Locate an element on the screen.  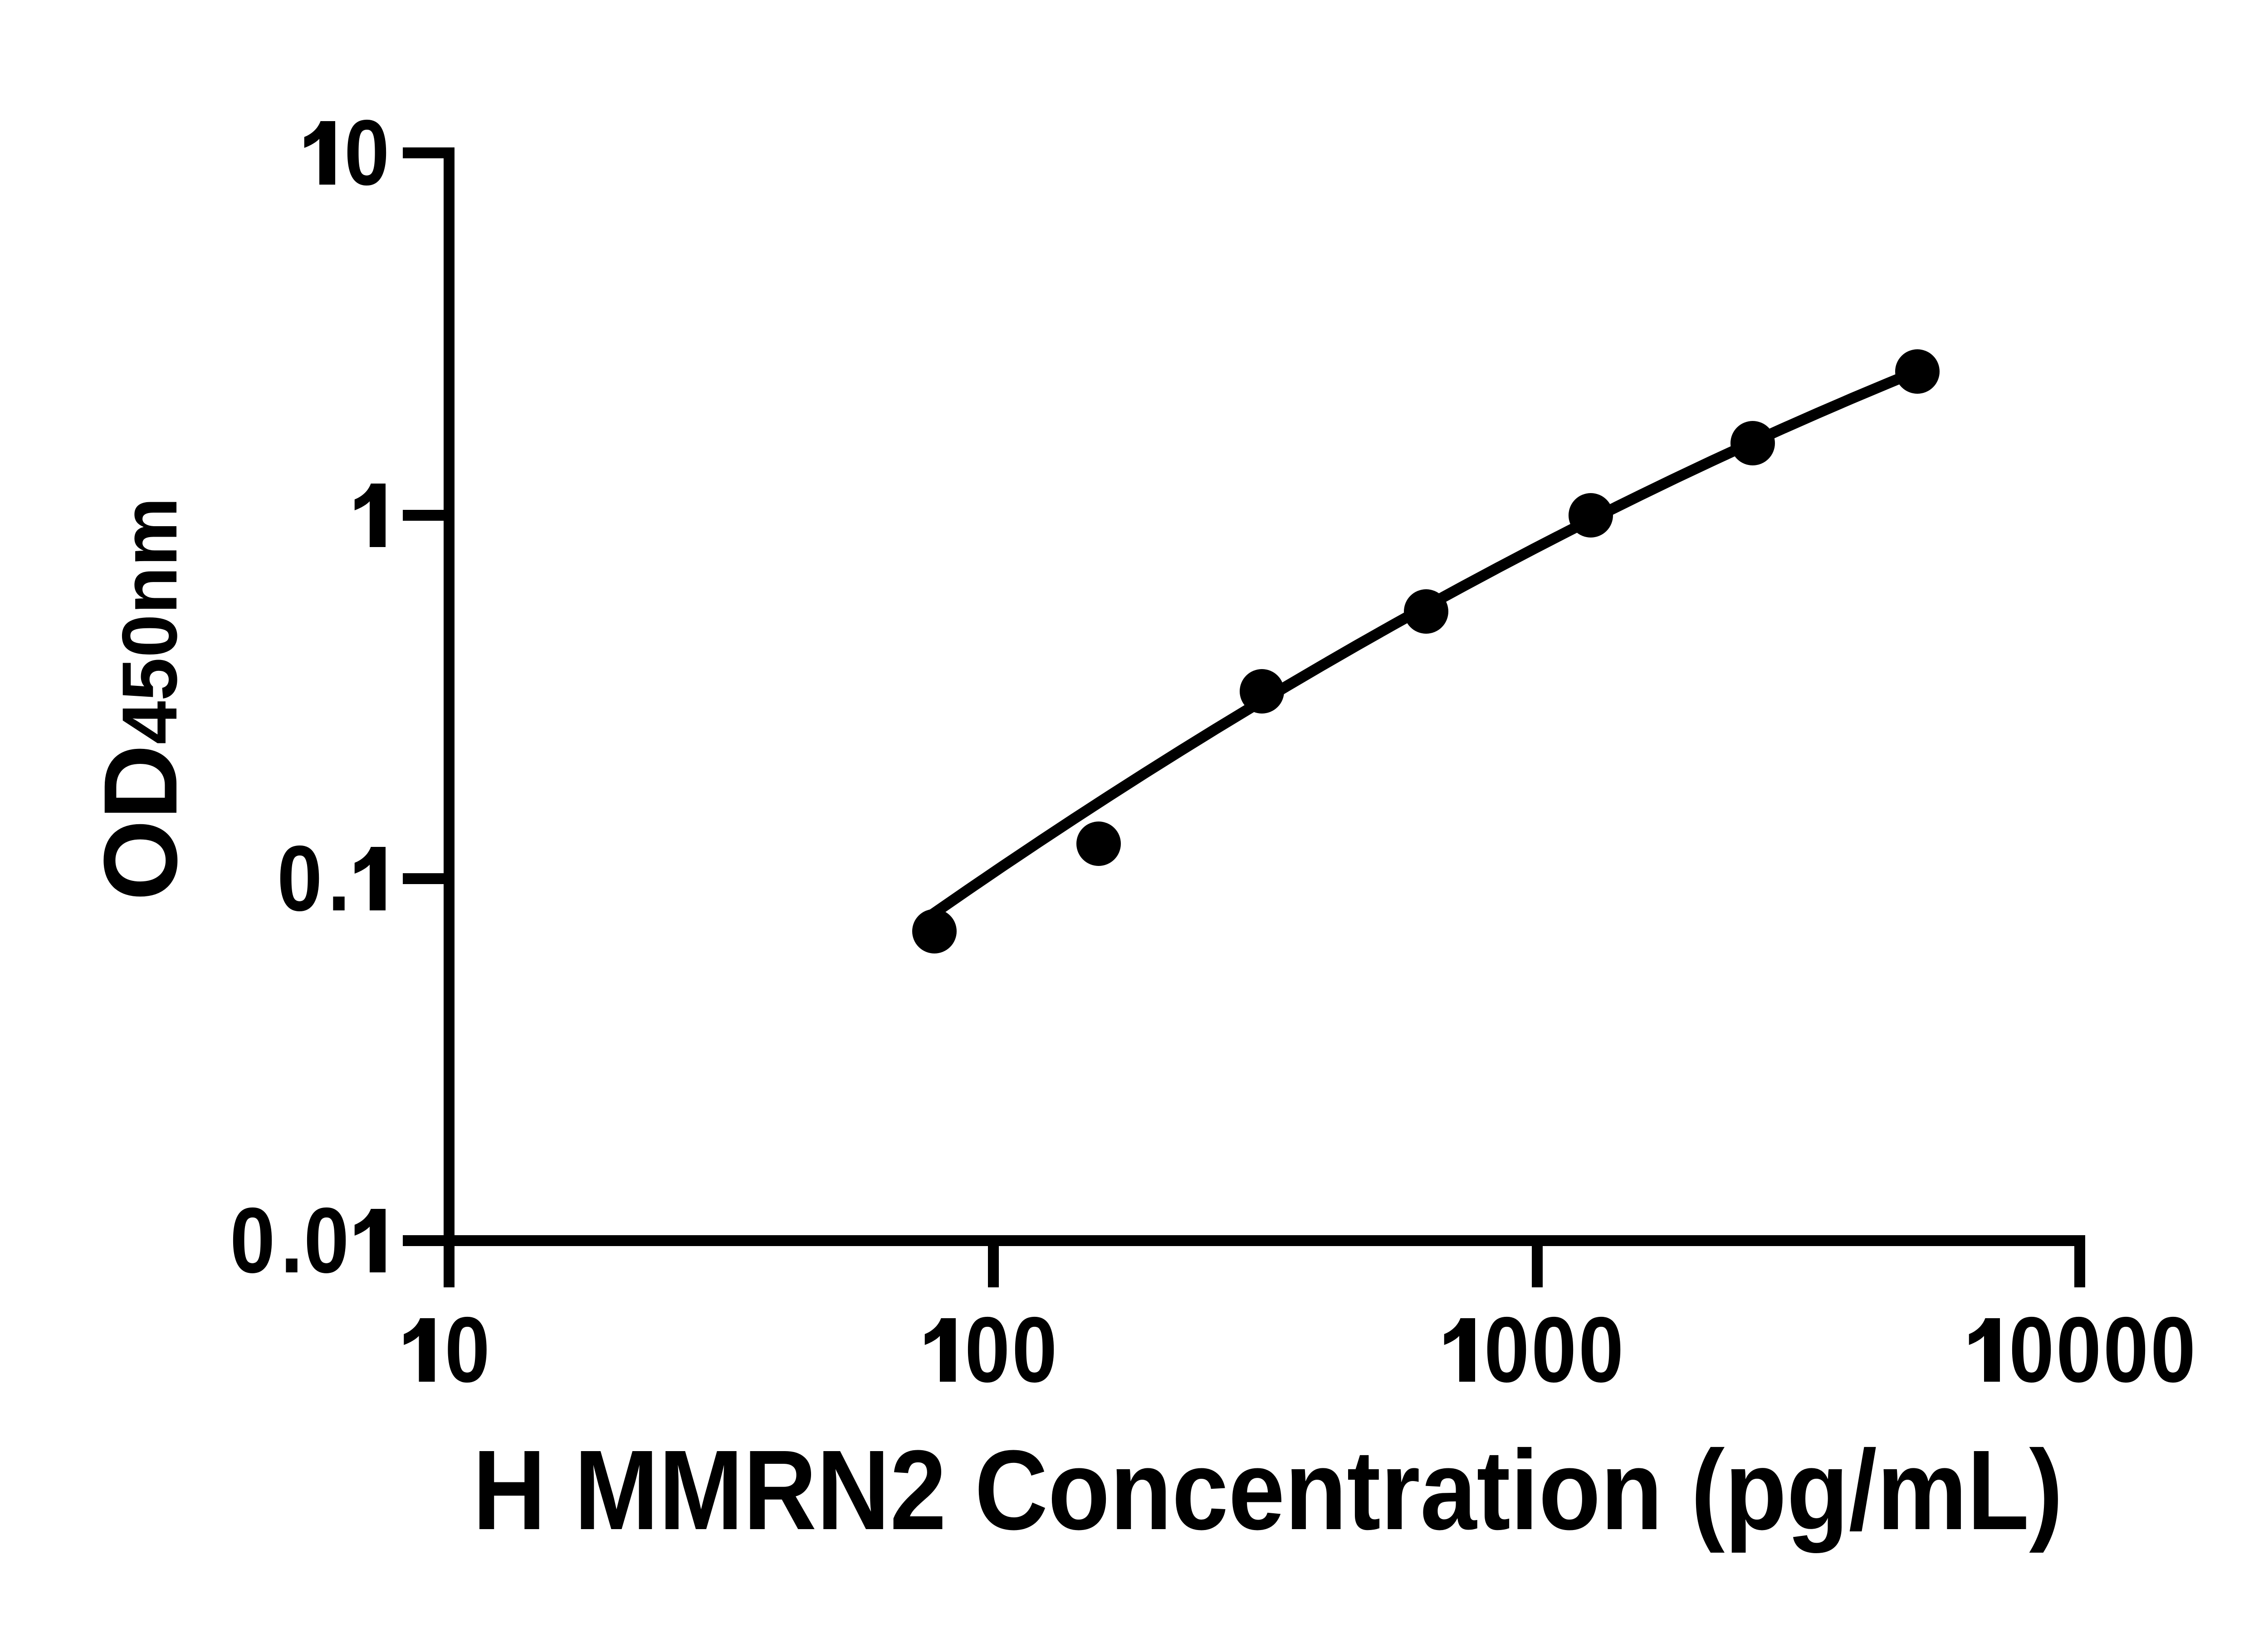
svg-text: OD450nm is located at coordinates (140, 699).